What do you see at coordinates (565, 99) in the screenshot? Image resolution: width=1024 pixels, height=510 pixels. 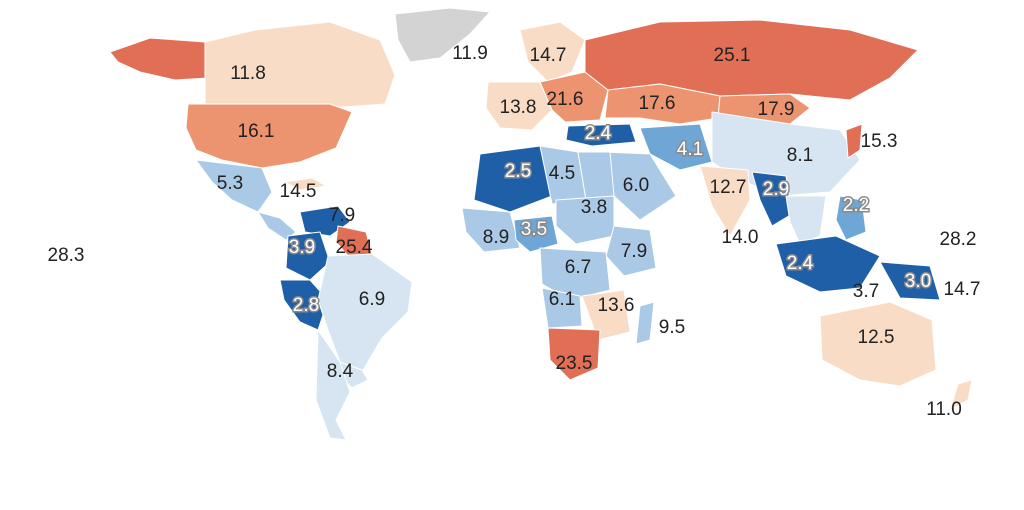 I see `value-label-eastern-europe: 21.6` at bounding box center [565, 99].